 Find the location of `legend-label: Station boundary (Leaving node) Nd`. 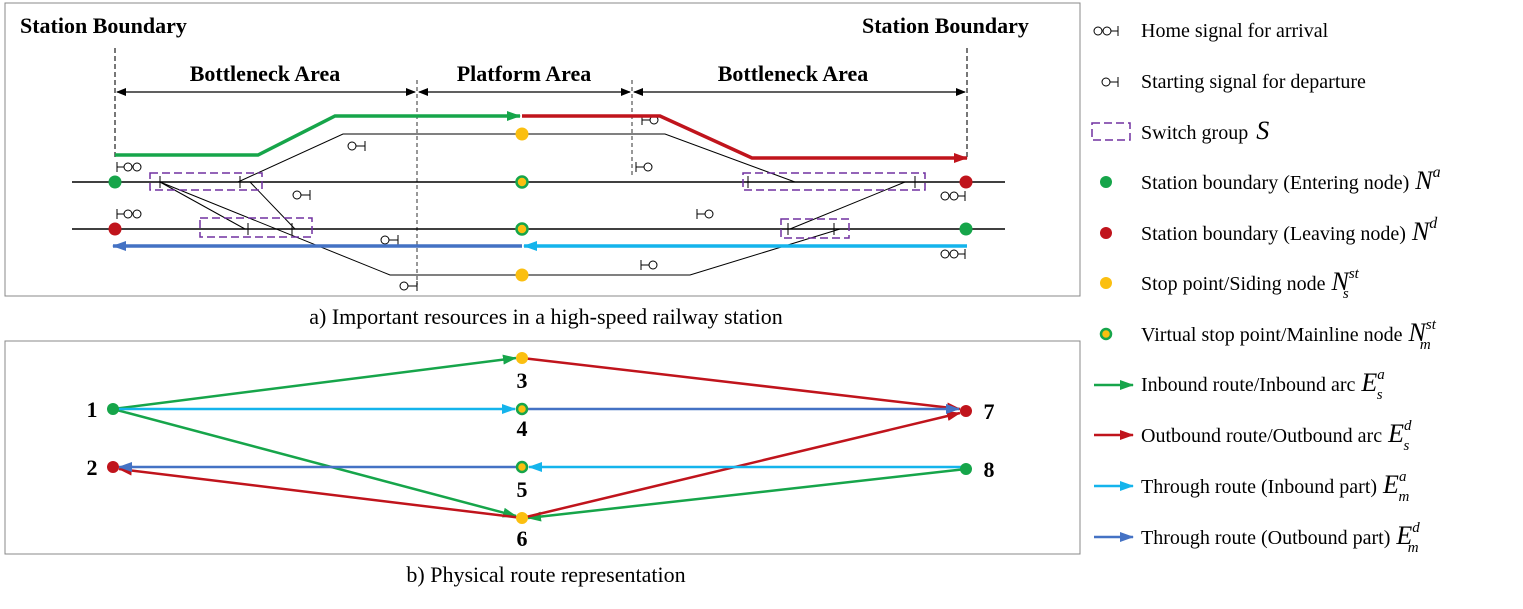

legend-label: Station boundary (Leaving node) Nd is located at coordinates (1289, 230).